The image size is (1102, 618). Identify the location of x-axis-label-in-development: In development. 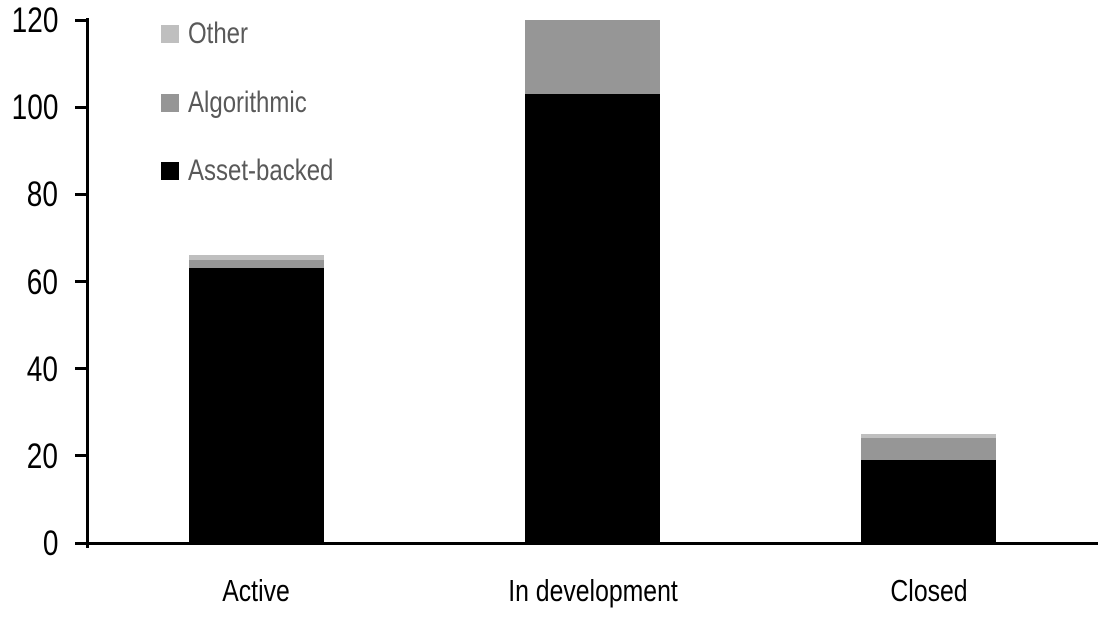
(592, 590).